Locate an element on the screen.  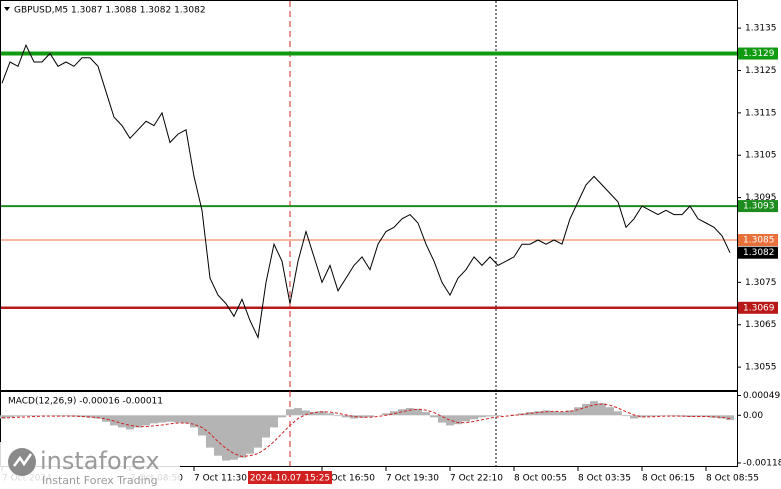
y-tick-label: 1.3105 is located at coordinates (761, 156).